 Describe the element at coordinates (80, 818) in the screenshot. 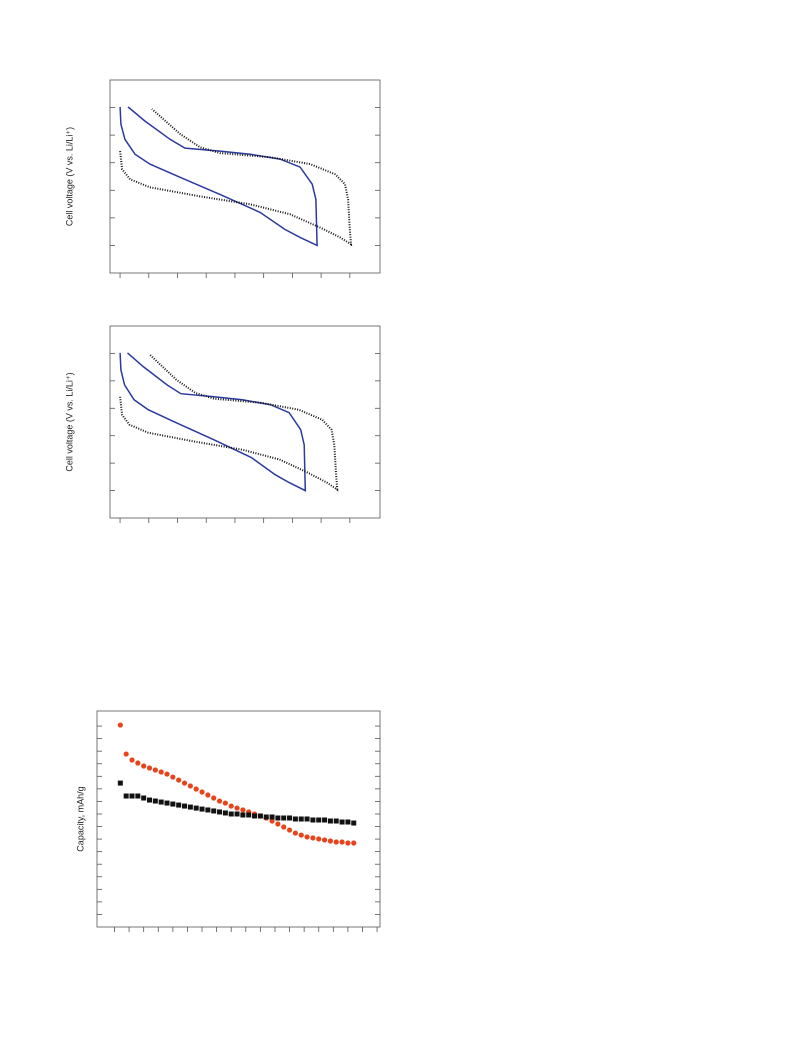

I see `y-axis-label: Capacity, mAh/g` at that location.